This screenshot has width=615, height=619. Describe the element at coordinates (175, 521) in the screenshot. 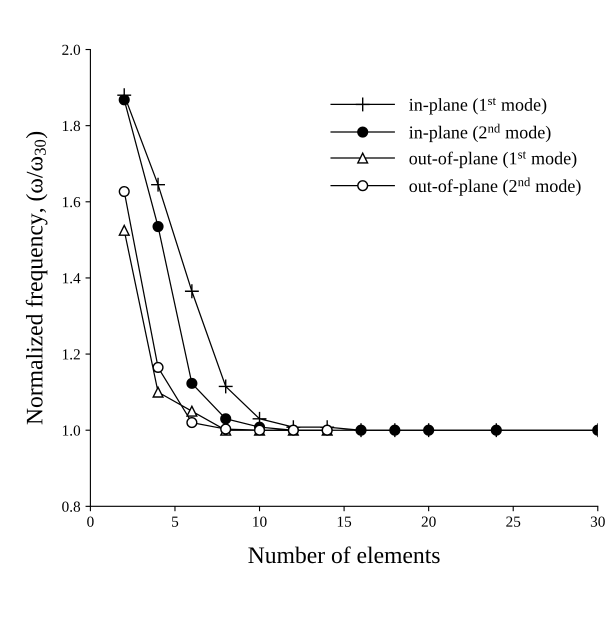

I see `x-tick-label: 5` at that location.